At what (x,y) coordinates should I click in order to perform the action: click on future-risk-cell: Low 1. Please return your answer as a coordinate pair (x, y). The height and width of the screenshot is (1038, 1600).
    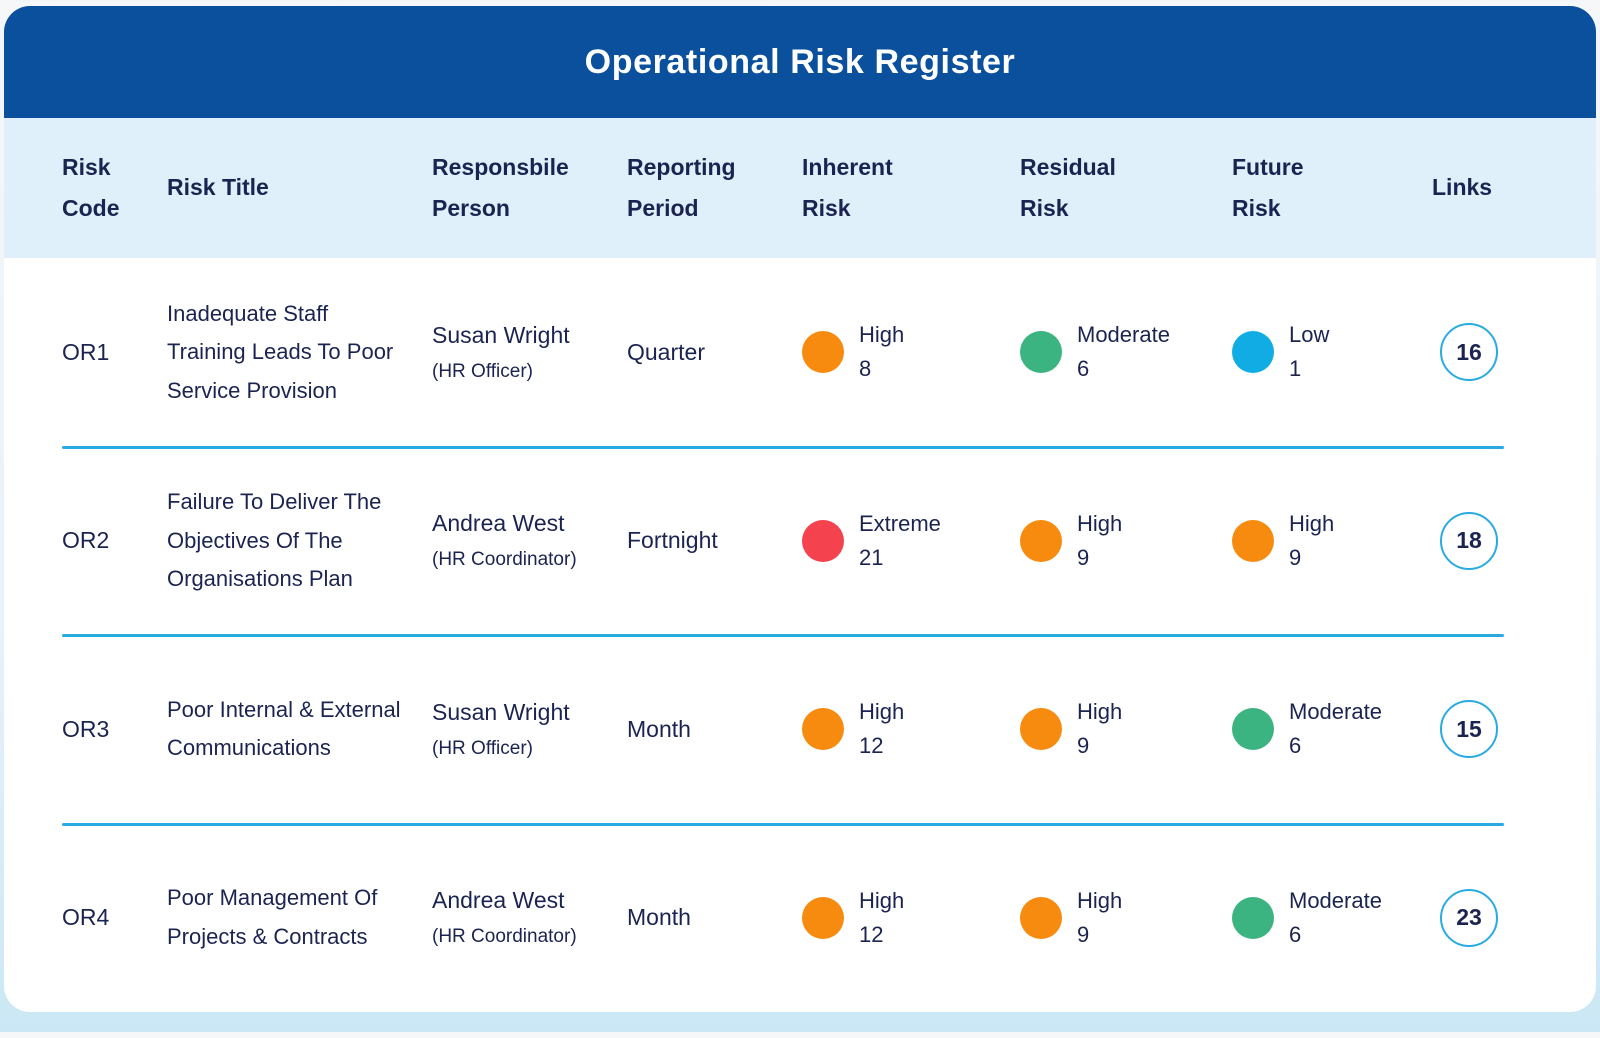
    Looking at the image, I should click on (1332, 352).